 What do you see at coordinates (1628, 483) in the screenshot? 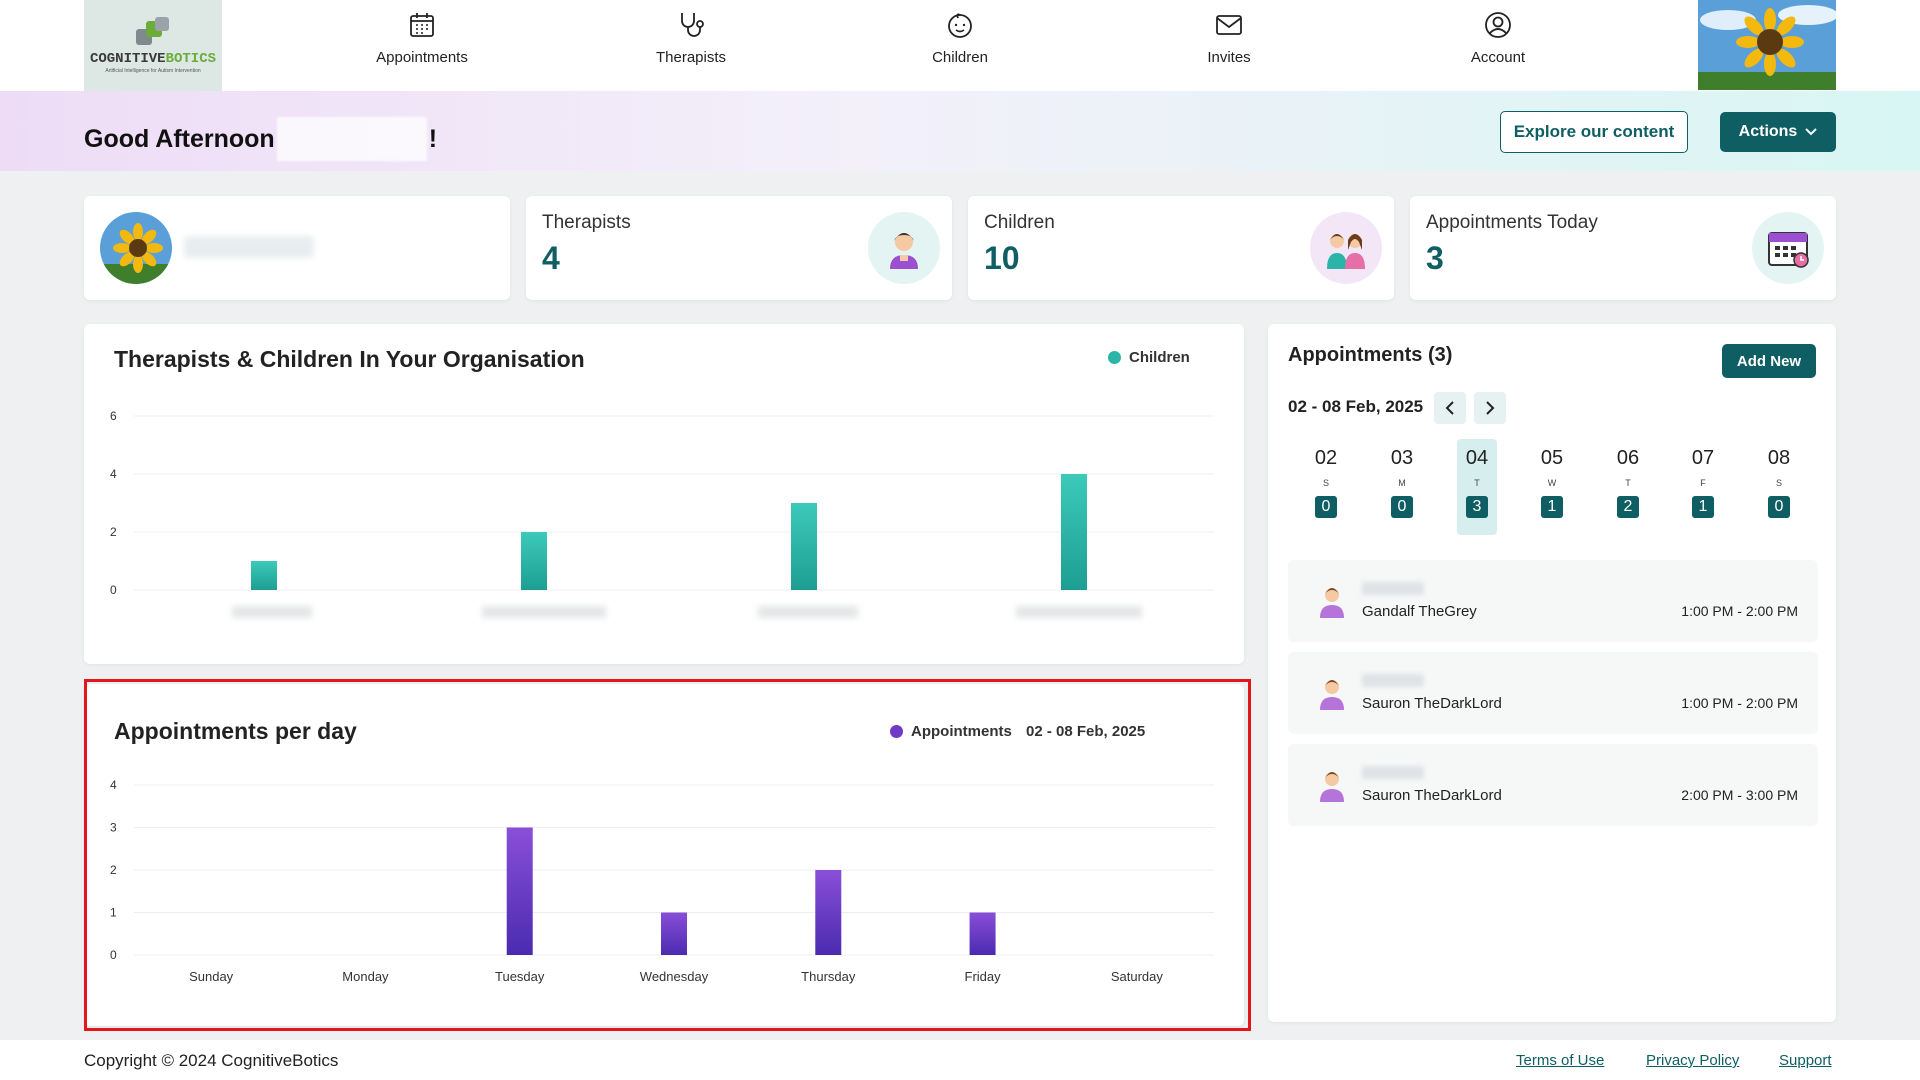
I see `weekday-letter: T` at bounding box center [1628, 483].